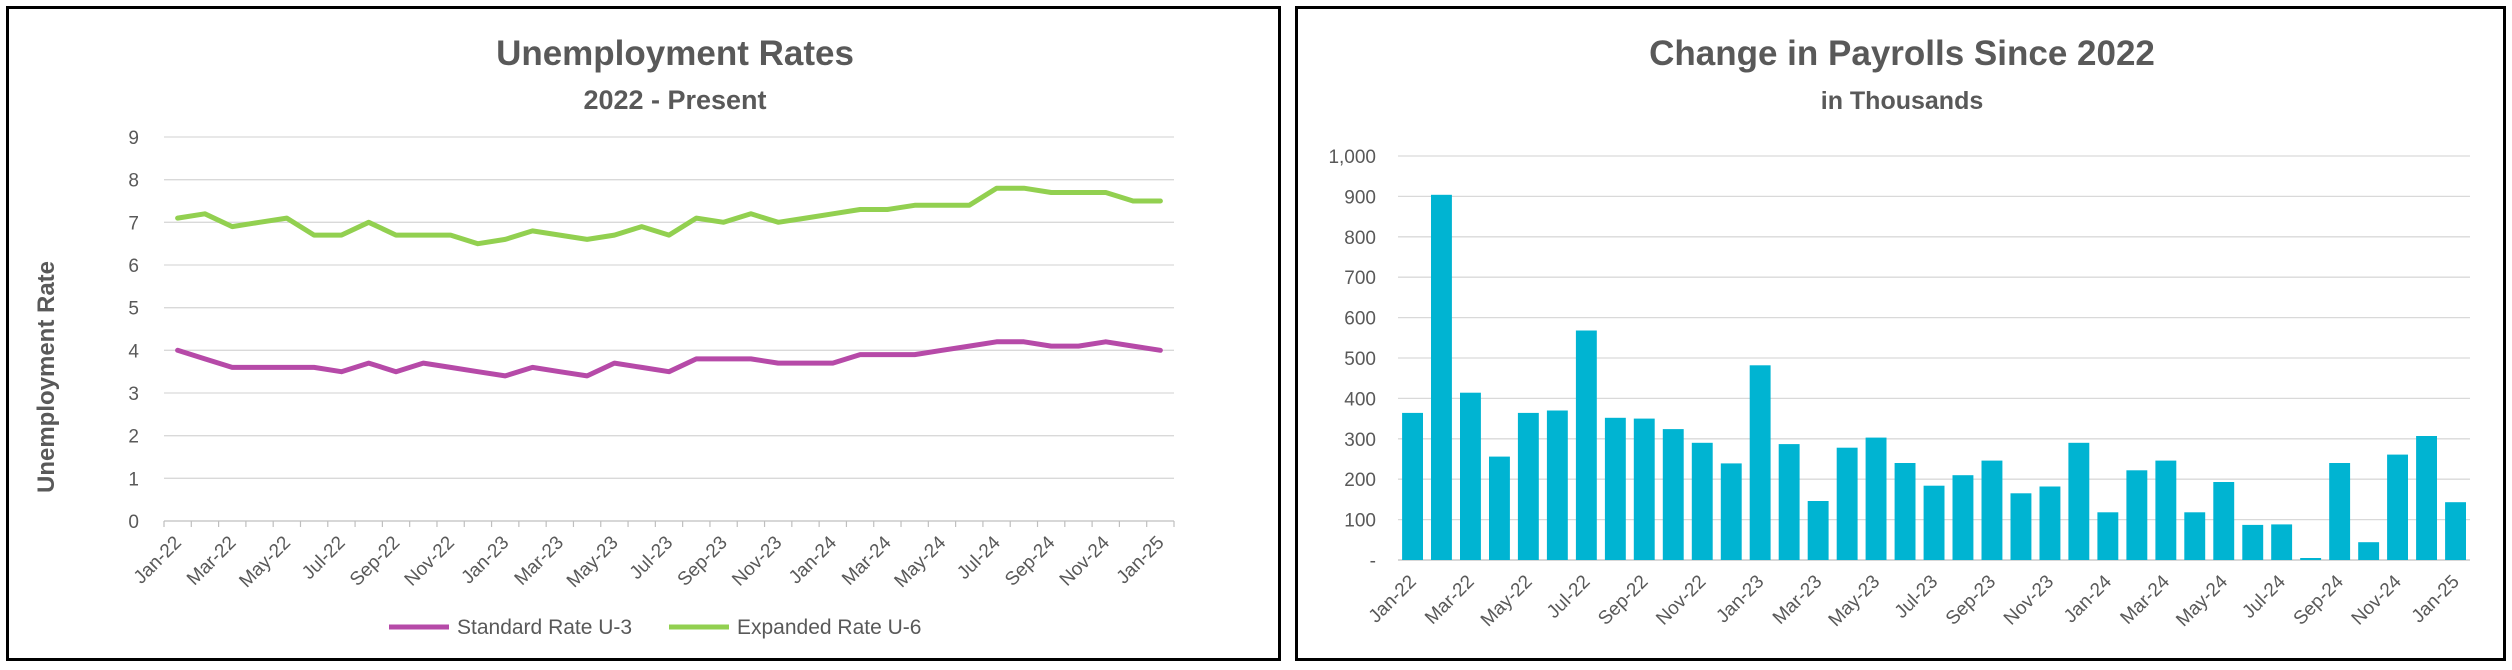  I want to click on y-tick-label: -, so click(1373, 561).